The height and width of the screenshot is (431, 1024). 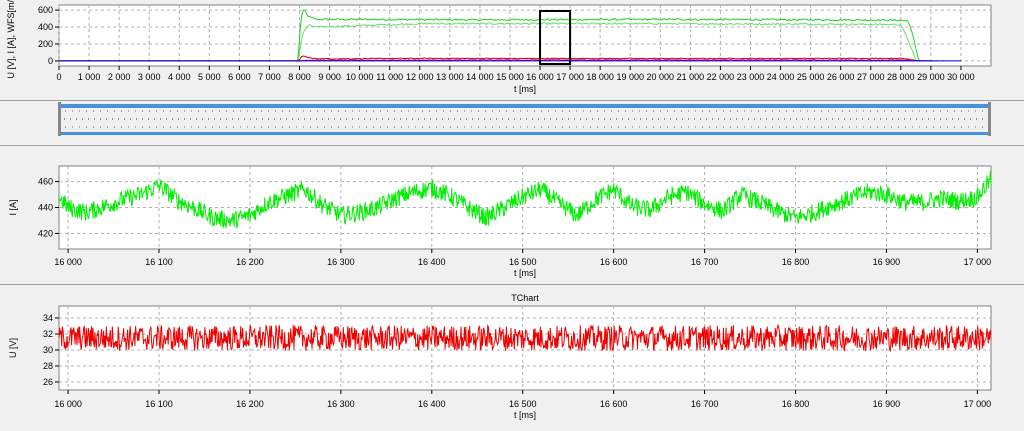 I want to click on x-tick-label: 1 000, so click(x=89, y=77).